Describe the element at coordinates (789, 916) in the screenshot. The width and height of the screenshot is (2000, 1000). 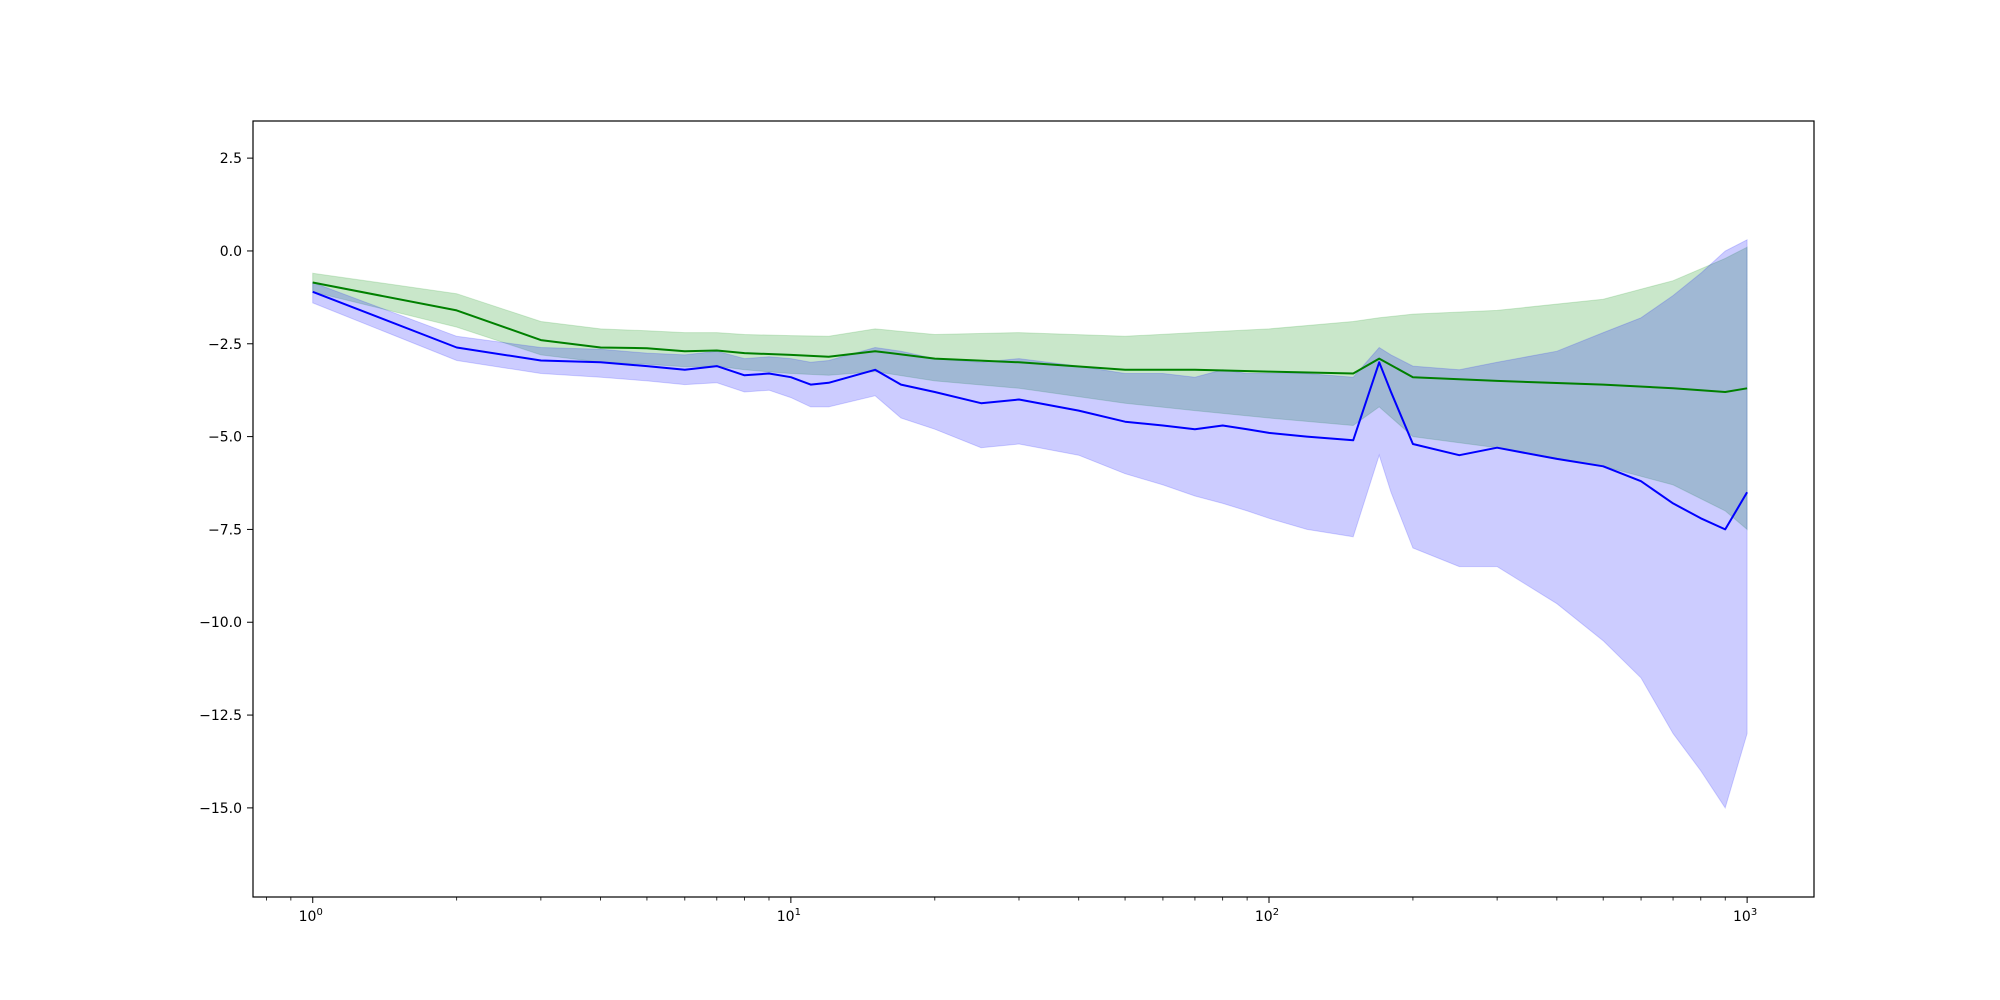
I see `x-tick-label: 10¹` at that location.